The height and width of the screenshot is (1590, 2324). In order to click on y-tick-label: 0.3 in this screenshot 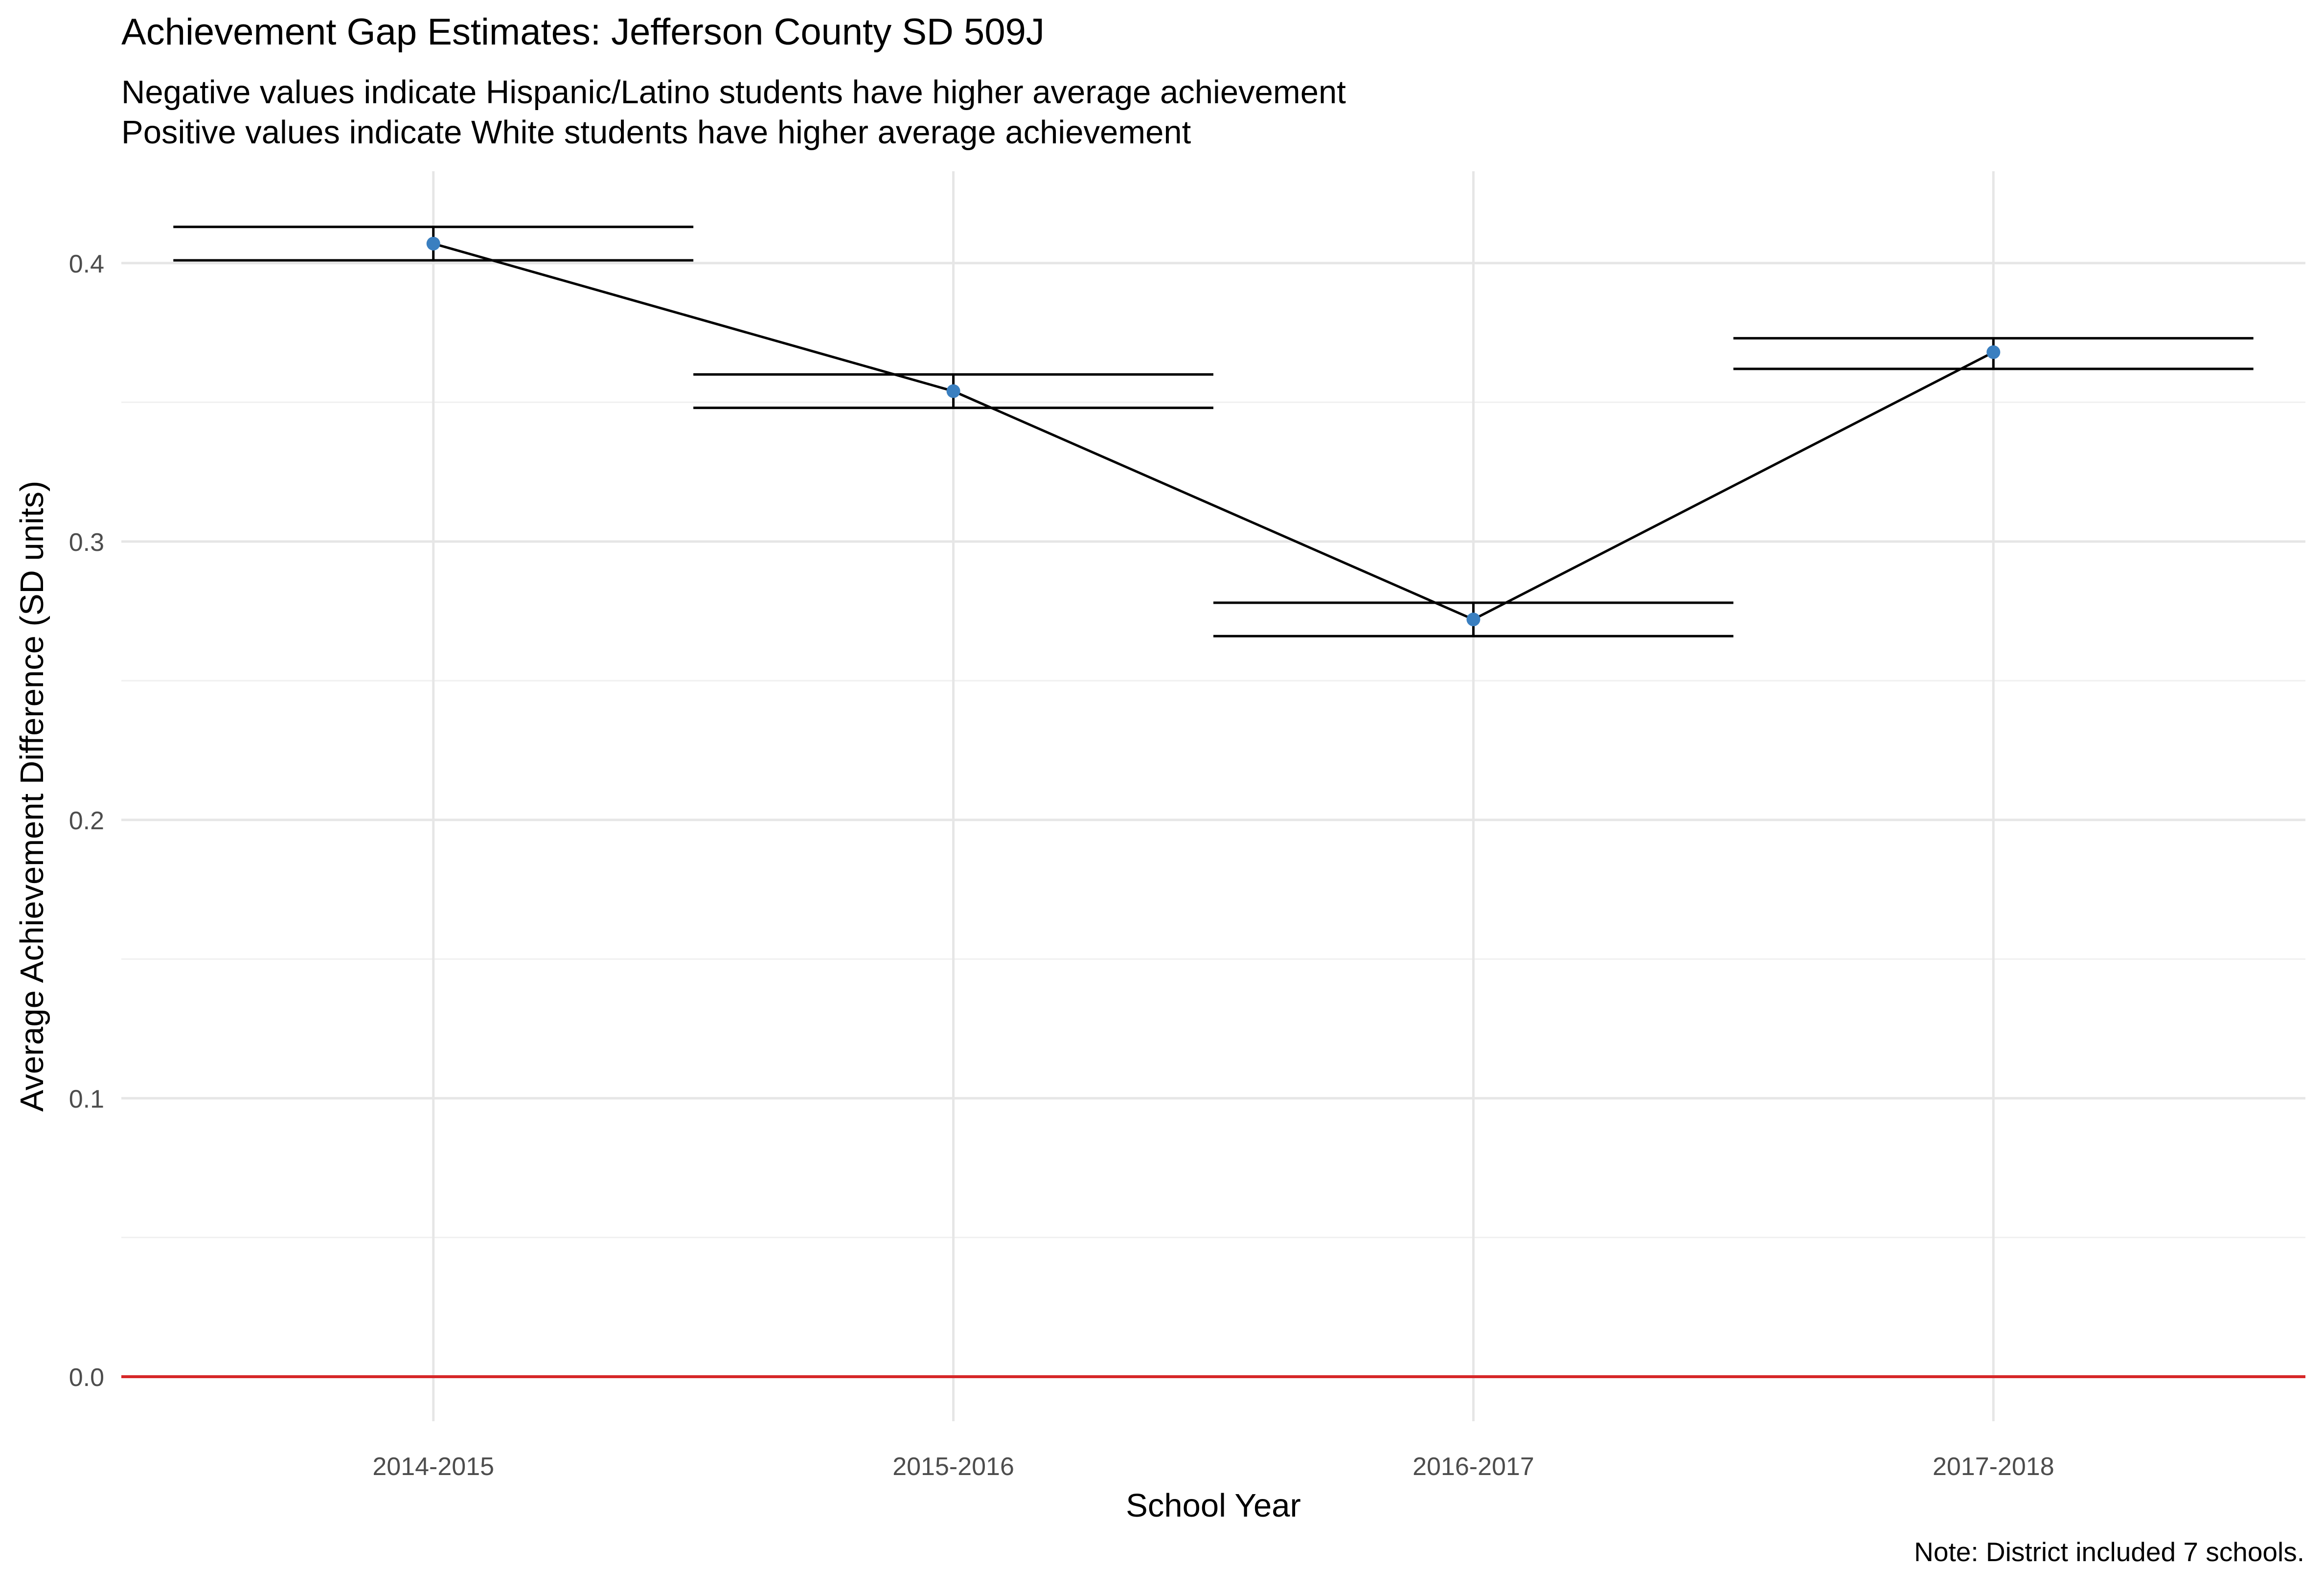, I will do `click(86, 543)`.